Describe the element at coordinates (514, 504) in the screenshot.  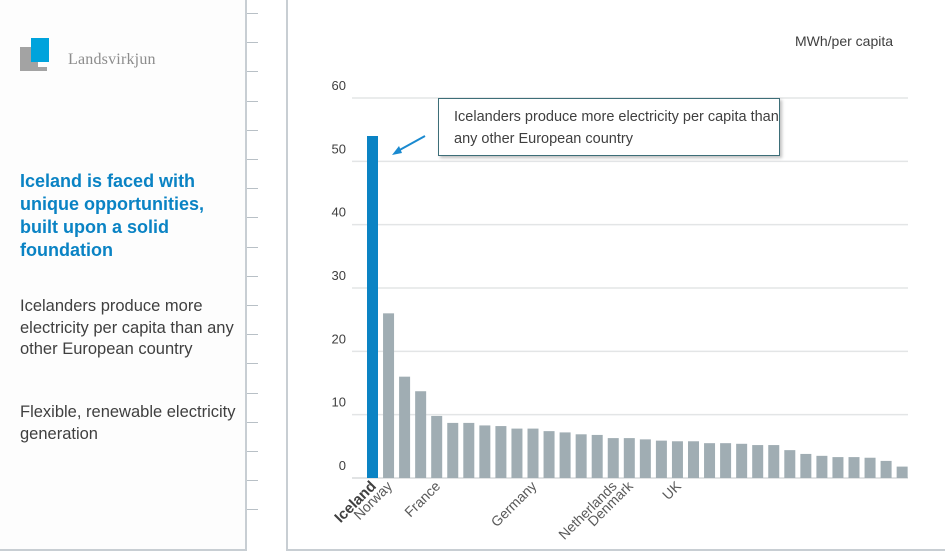
I see `x-tick-label: Germany` at that location.